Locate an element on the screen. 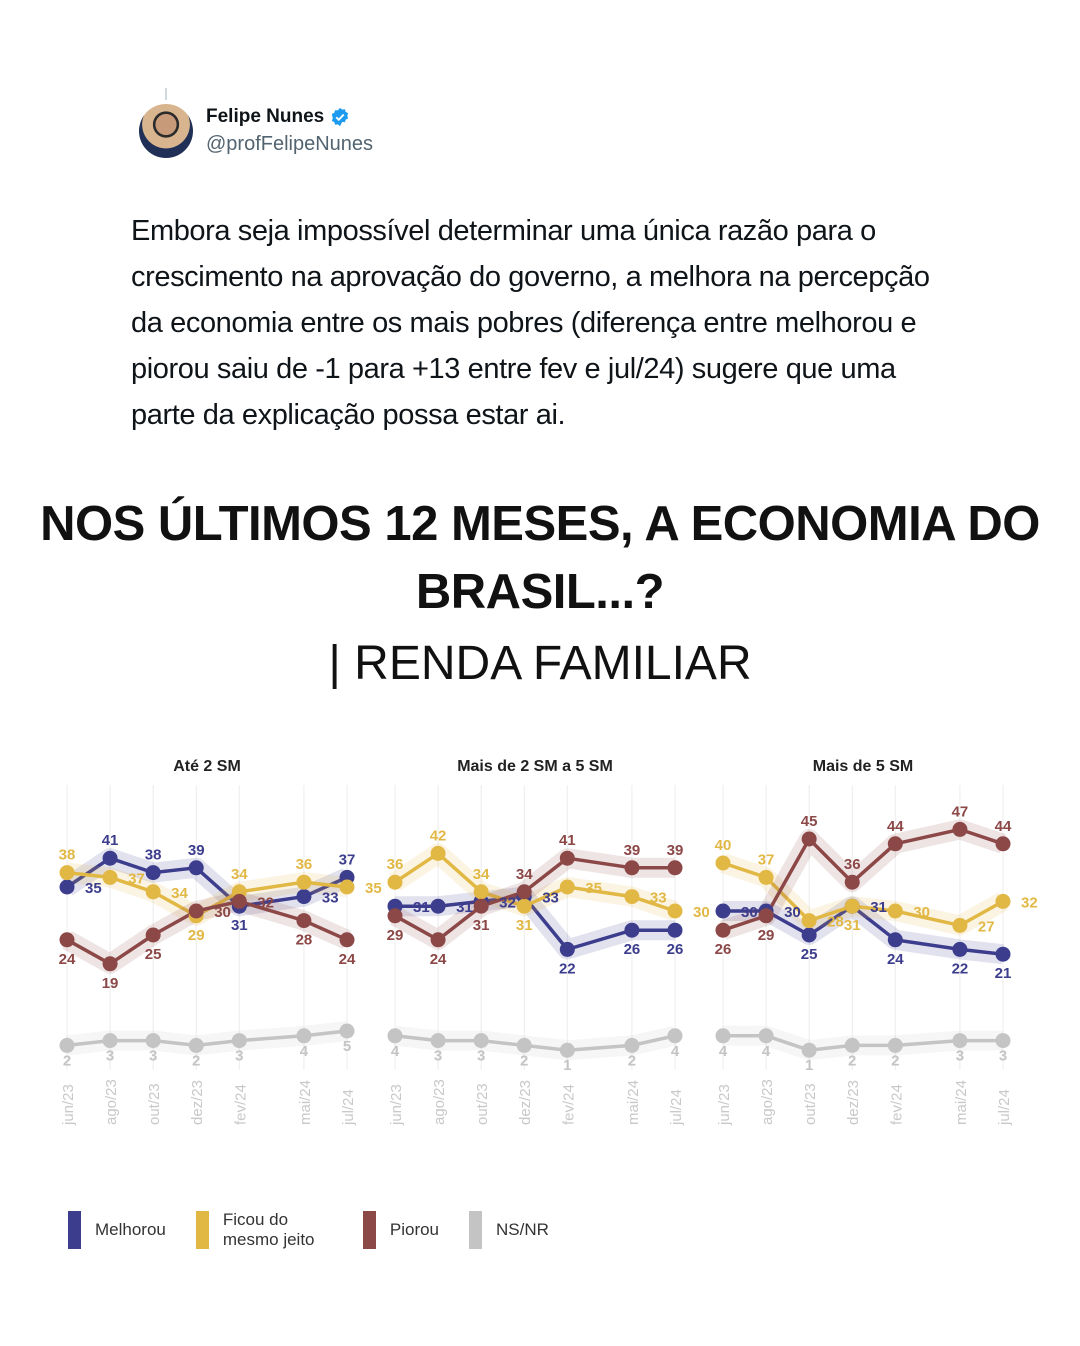 The image size is (1080, 1346). legend-swatch is located at coordinates (202, 1230).